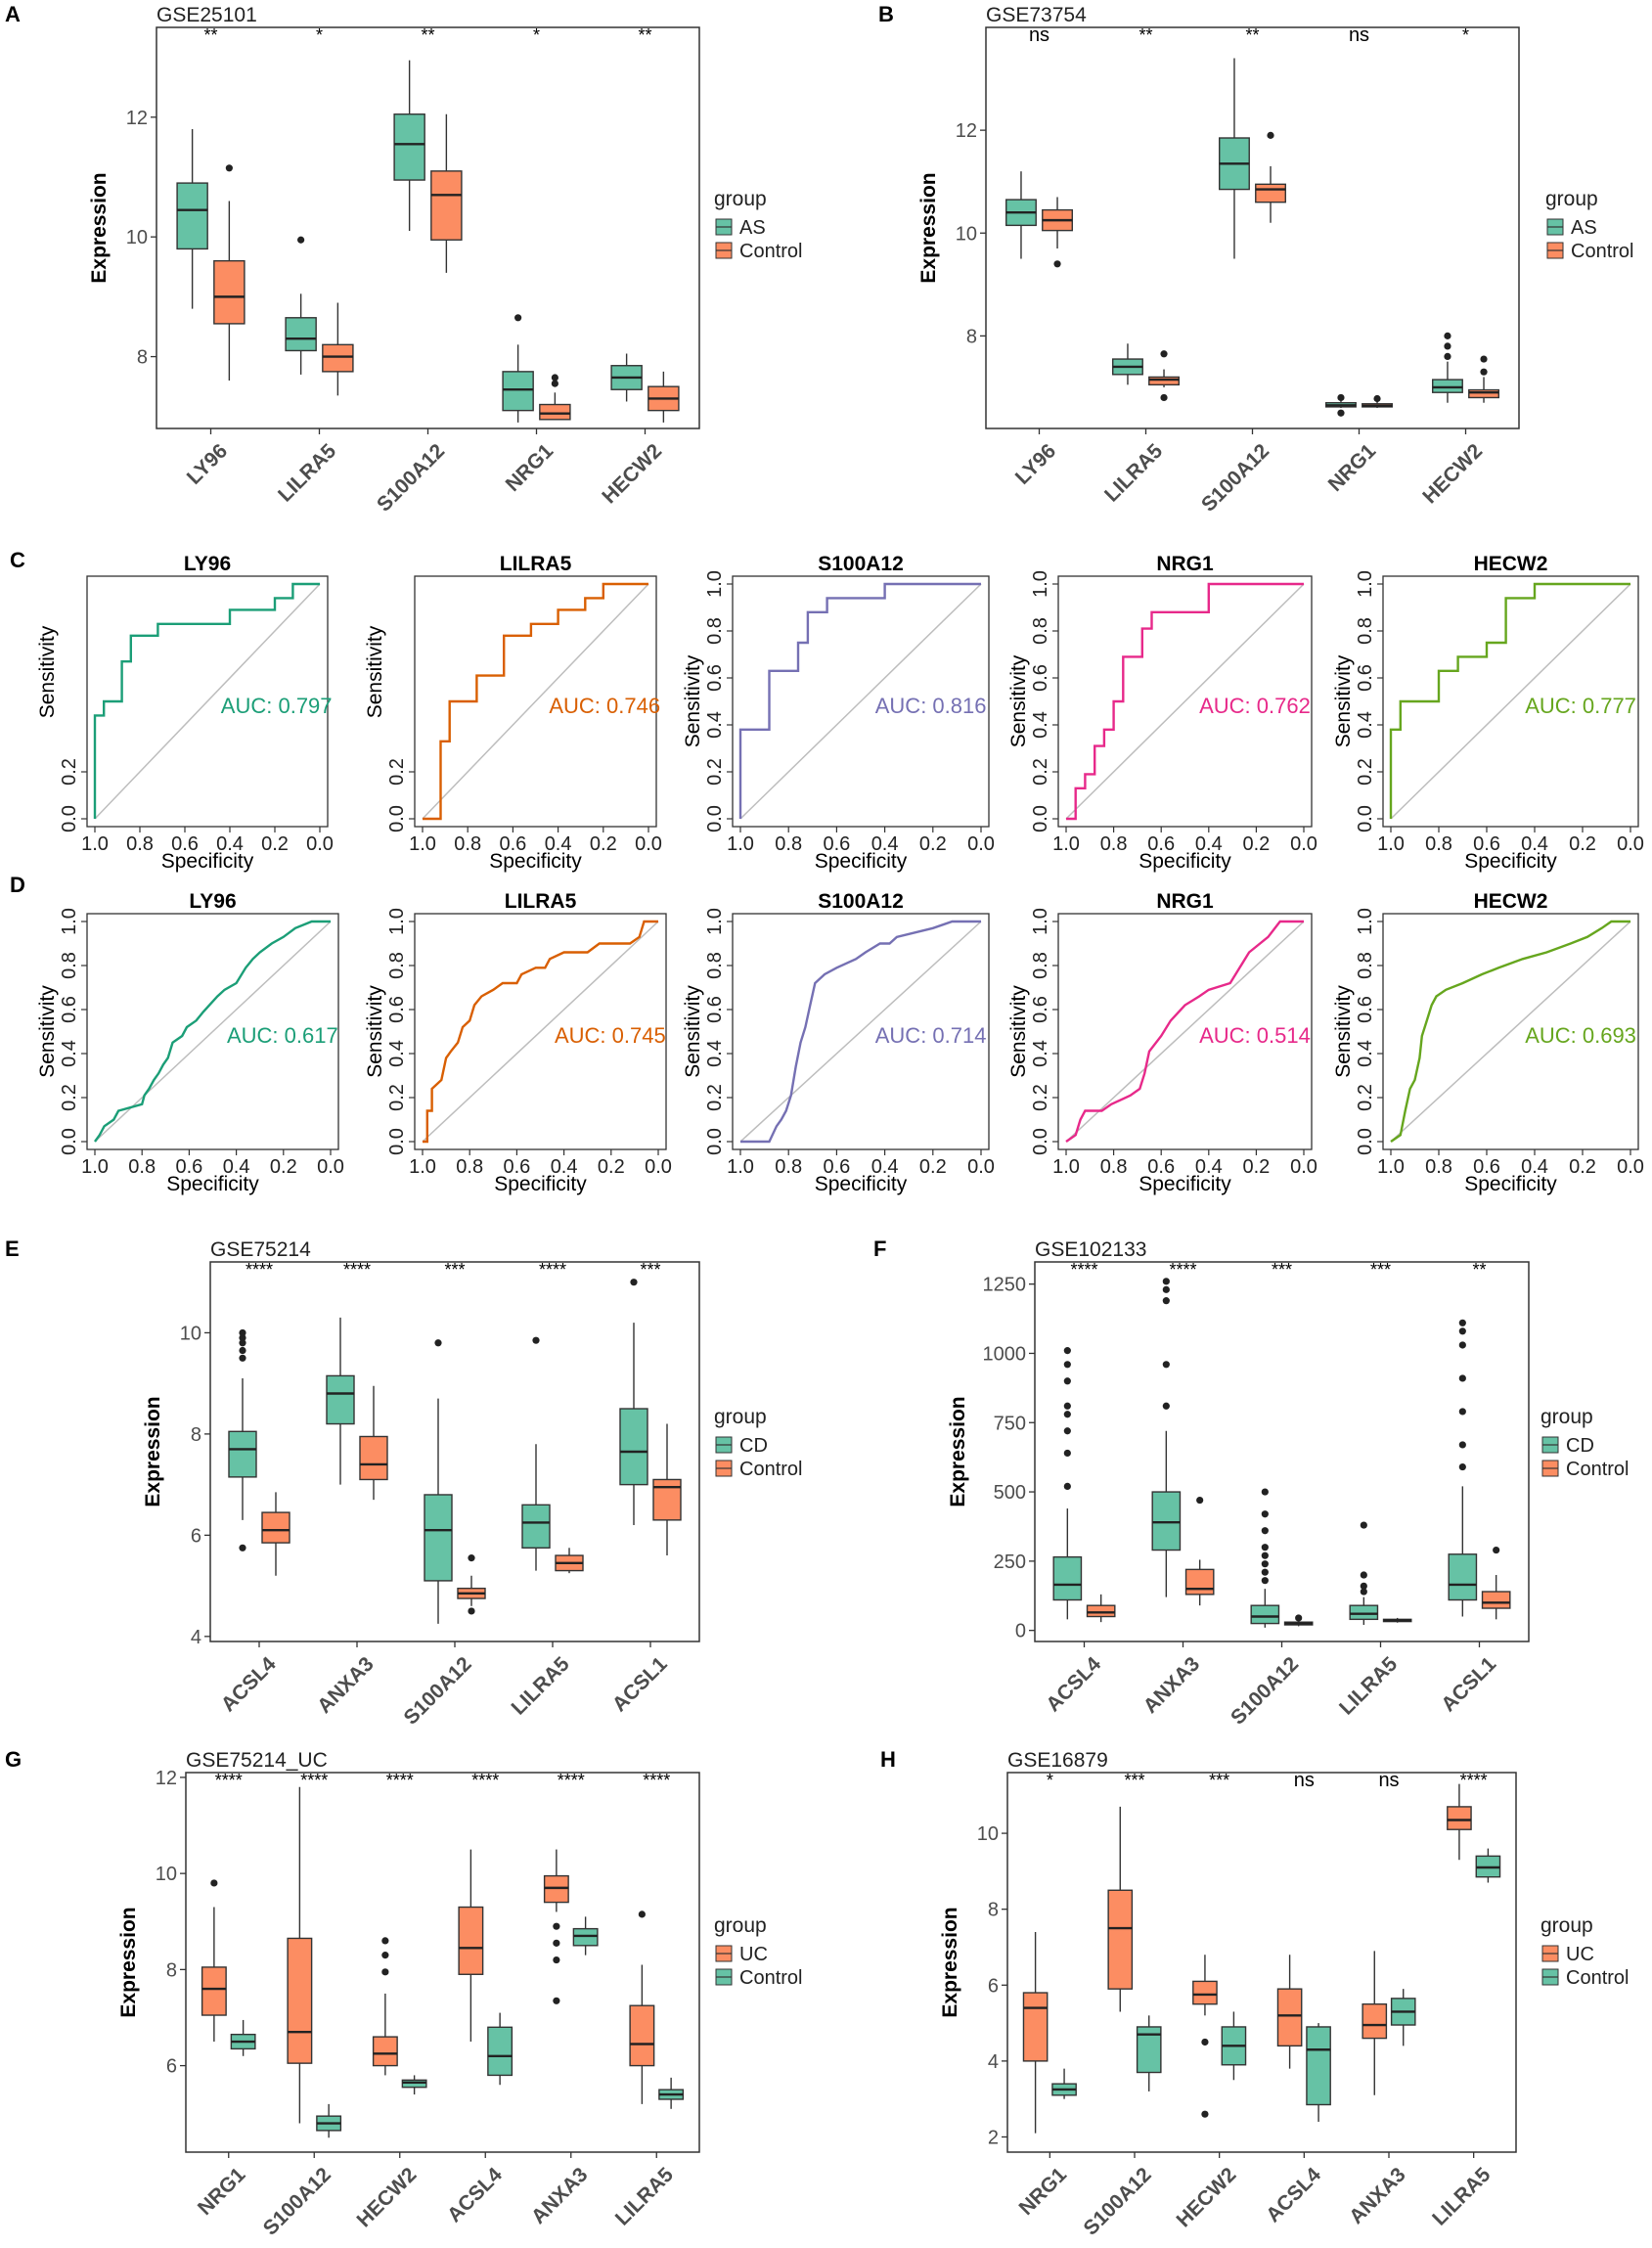  I want to click on roc-D-lilra5-ytick-label: 0.6, so click(397, 1009).